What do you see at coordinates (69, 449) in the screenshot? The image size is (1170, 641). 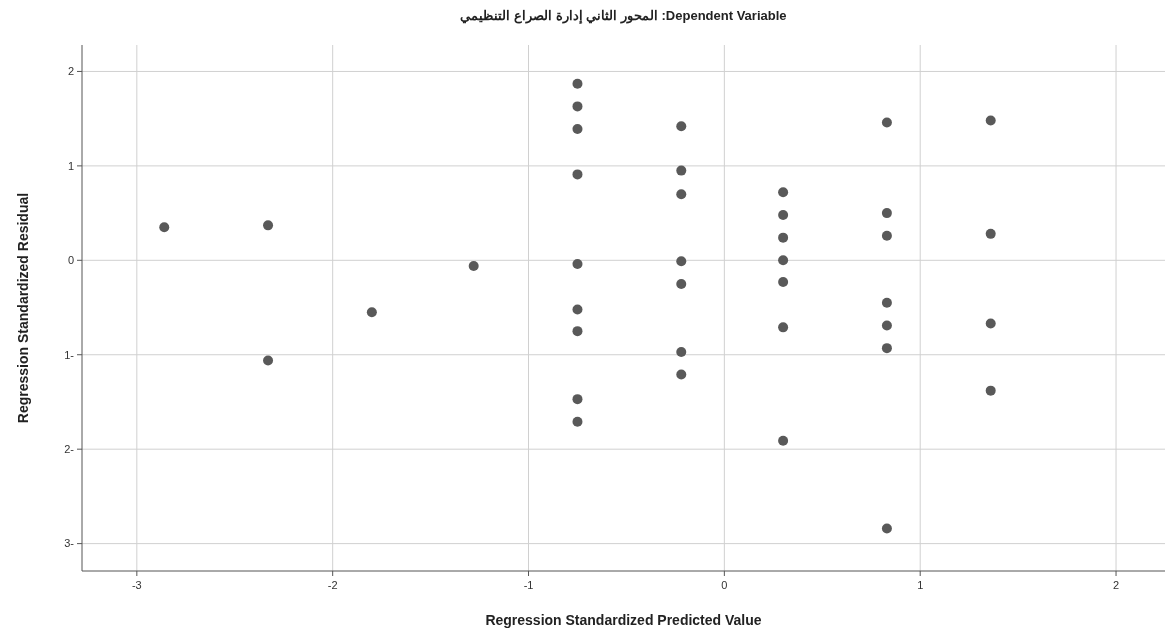 I see `y-tick-label: 2-` at bounding box center [69, 449].